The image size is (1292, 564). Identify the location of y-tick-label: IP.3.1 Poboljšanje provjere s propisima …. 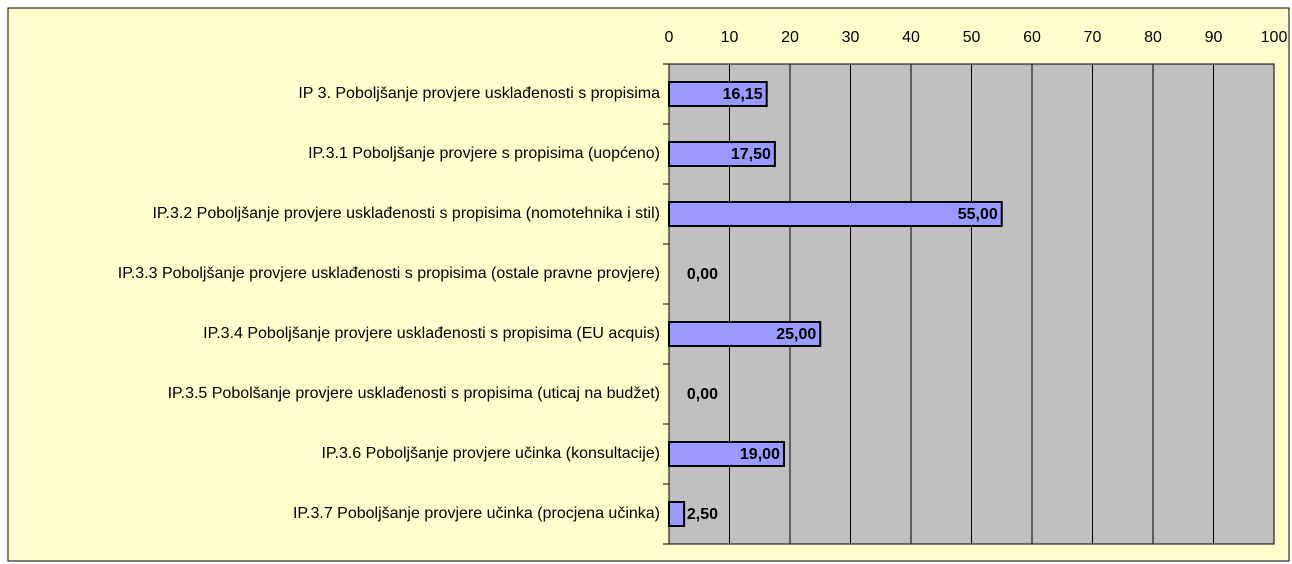
(484, 153).